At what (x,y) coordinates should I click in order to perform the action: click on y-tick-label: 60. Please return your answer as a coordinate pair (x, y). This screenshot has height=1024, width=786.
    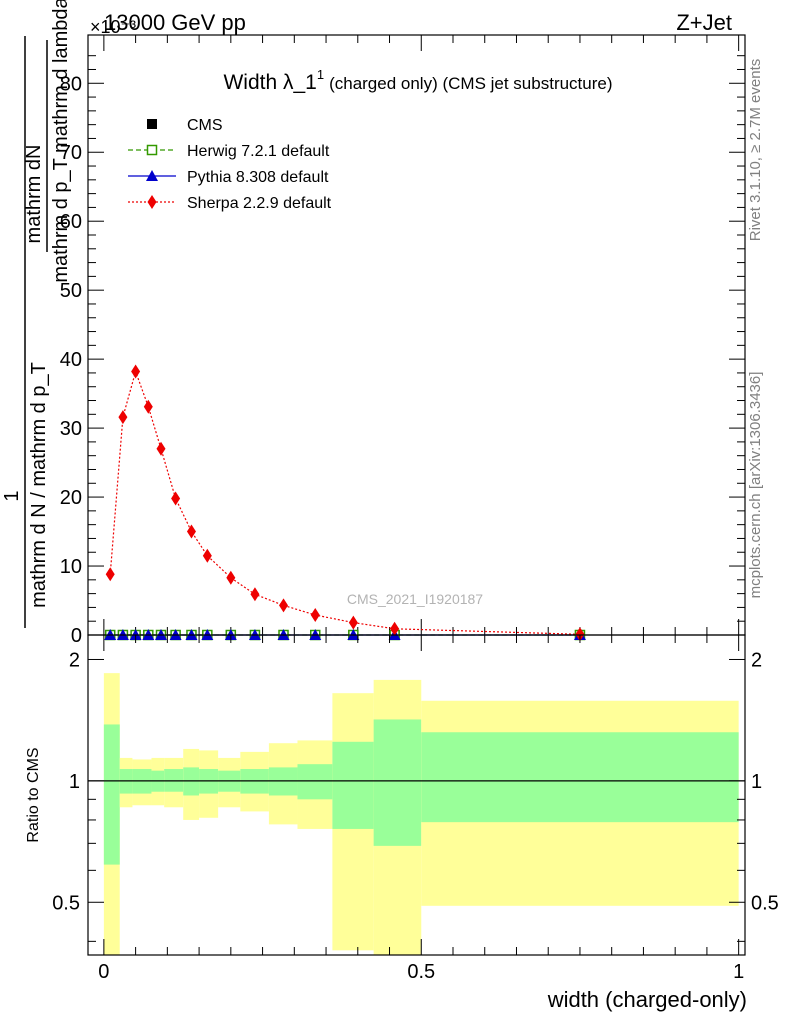
    Looking at the image, I should click on (71, 222).